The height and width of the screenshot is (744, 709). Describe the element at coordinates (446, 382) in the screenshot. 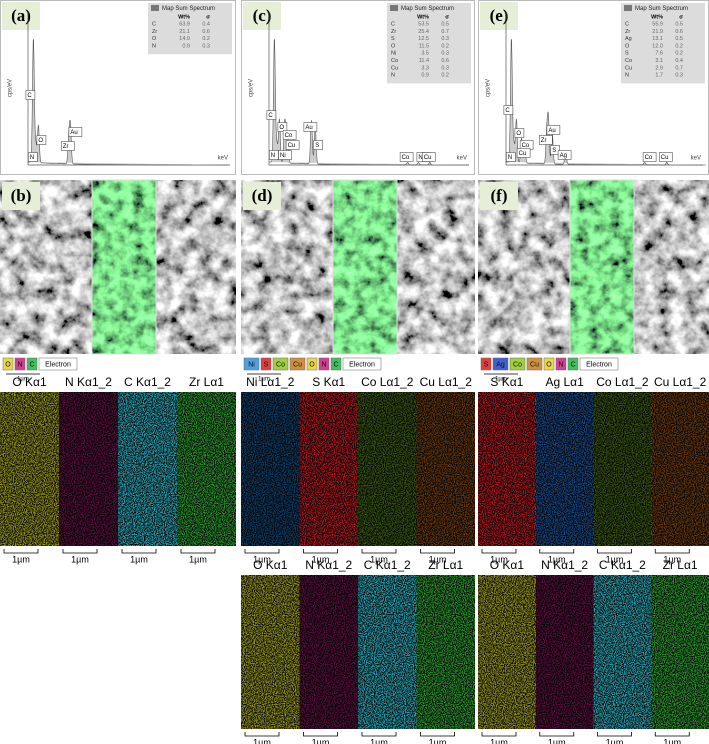

I see `map-label: Cu Lα1_2` at that location.